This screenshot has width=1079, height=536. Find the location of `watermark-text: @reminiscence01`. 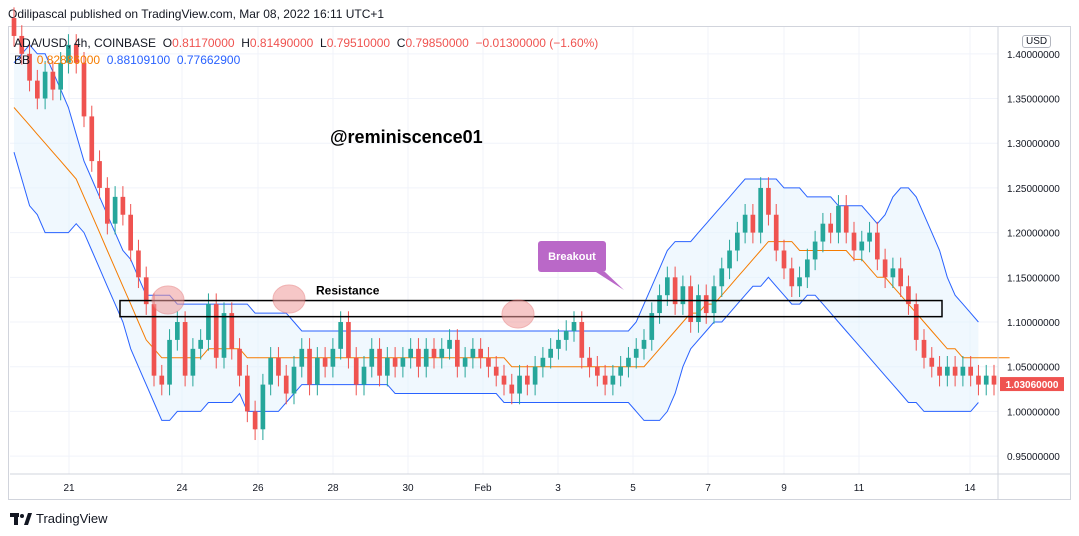

watermark-text: @reminiscence01 is located at coordinates (406, 137).